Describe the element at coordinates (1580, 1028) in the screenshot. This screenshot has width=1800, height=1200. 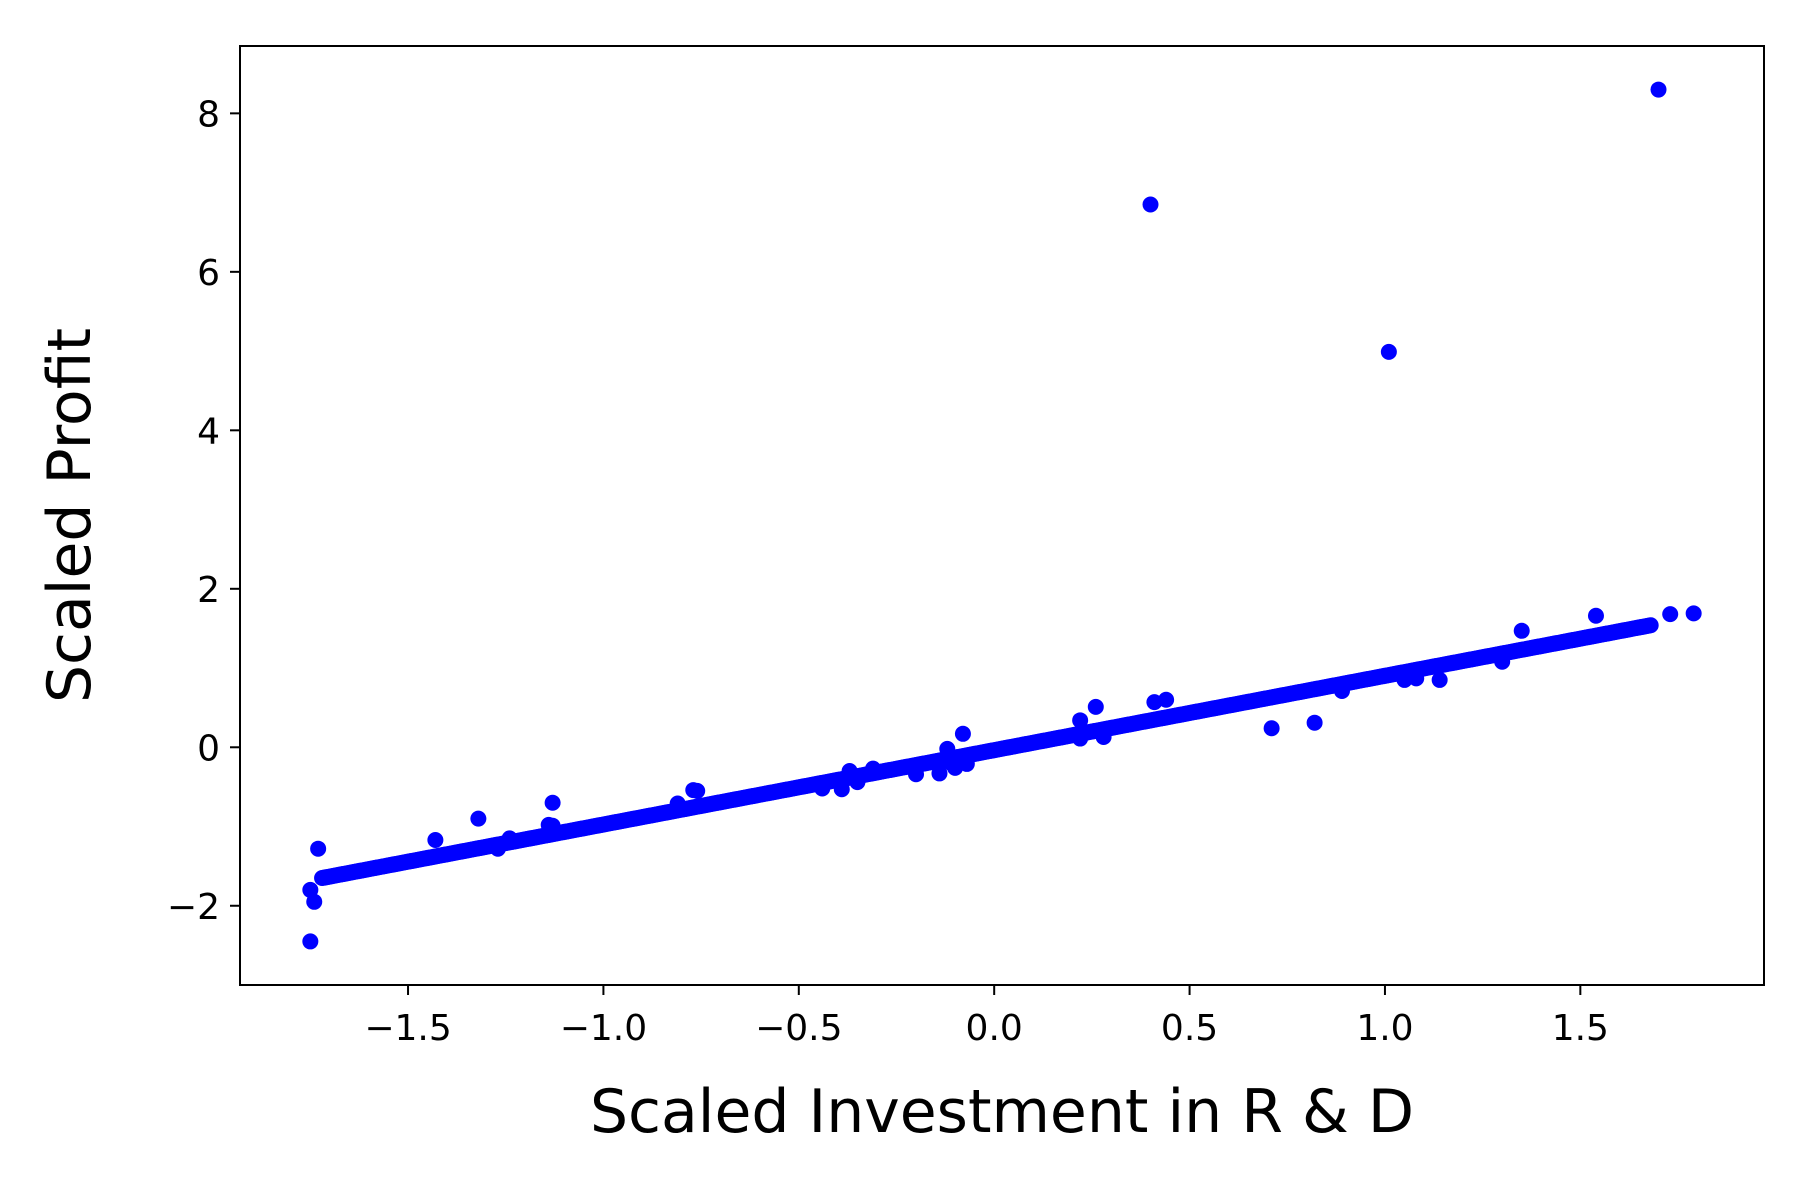
I see `x-tick-label: 1.5` at that location.